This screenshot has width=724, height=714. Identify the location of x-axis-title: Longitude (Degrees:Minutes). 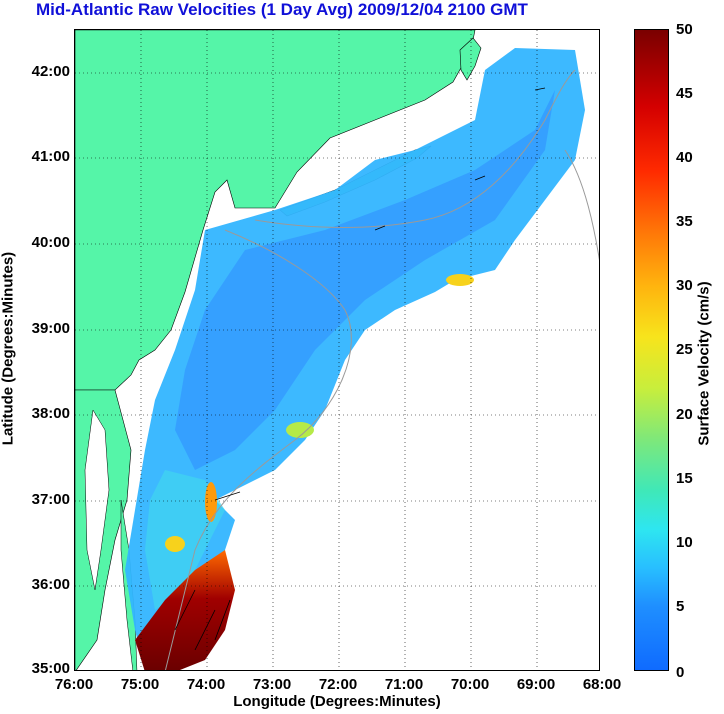
(337, 701).